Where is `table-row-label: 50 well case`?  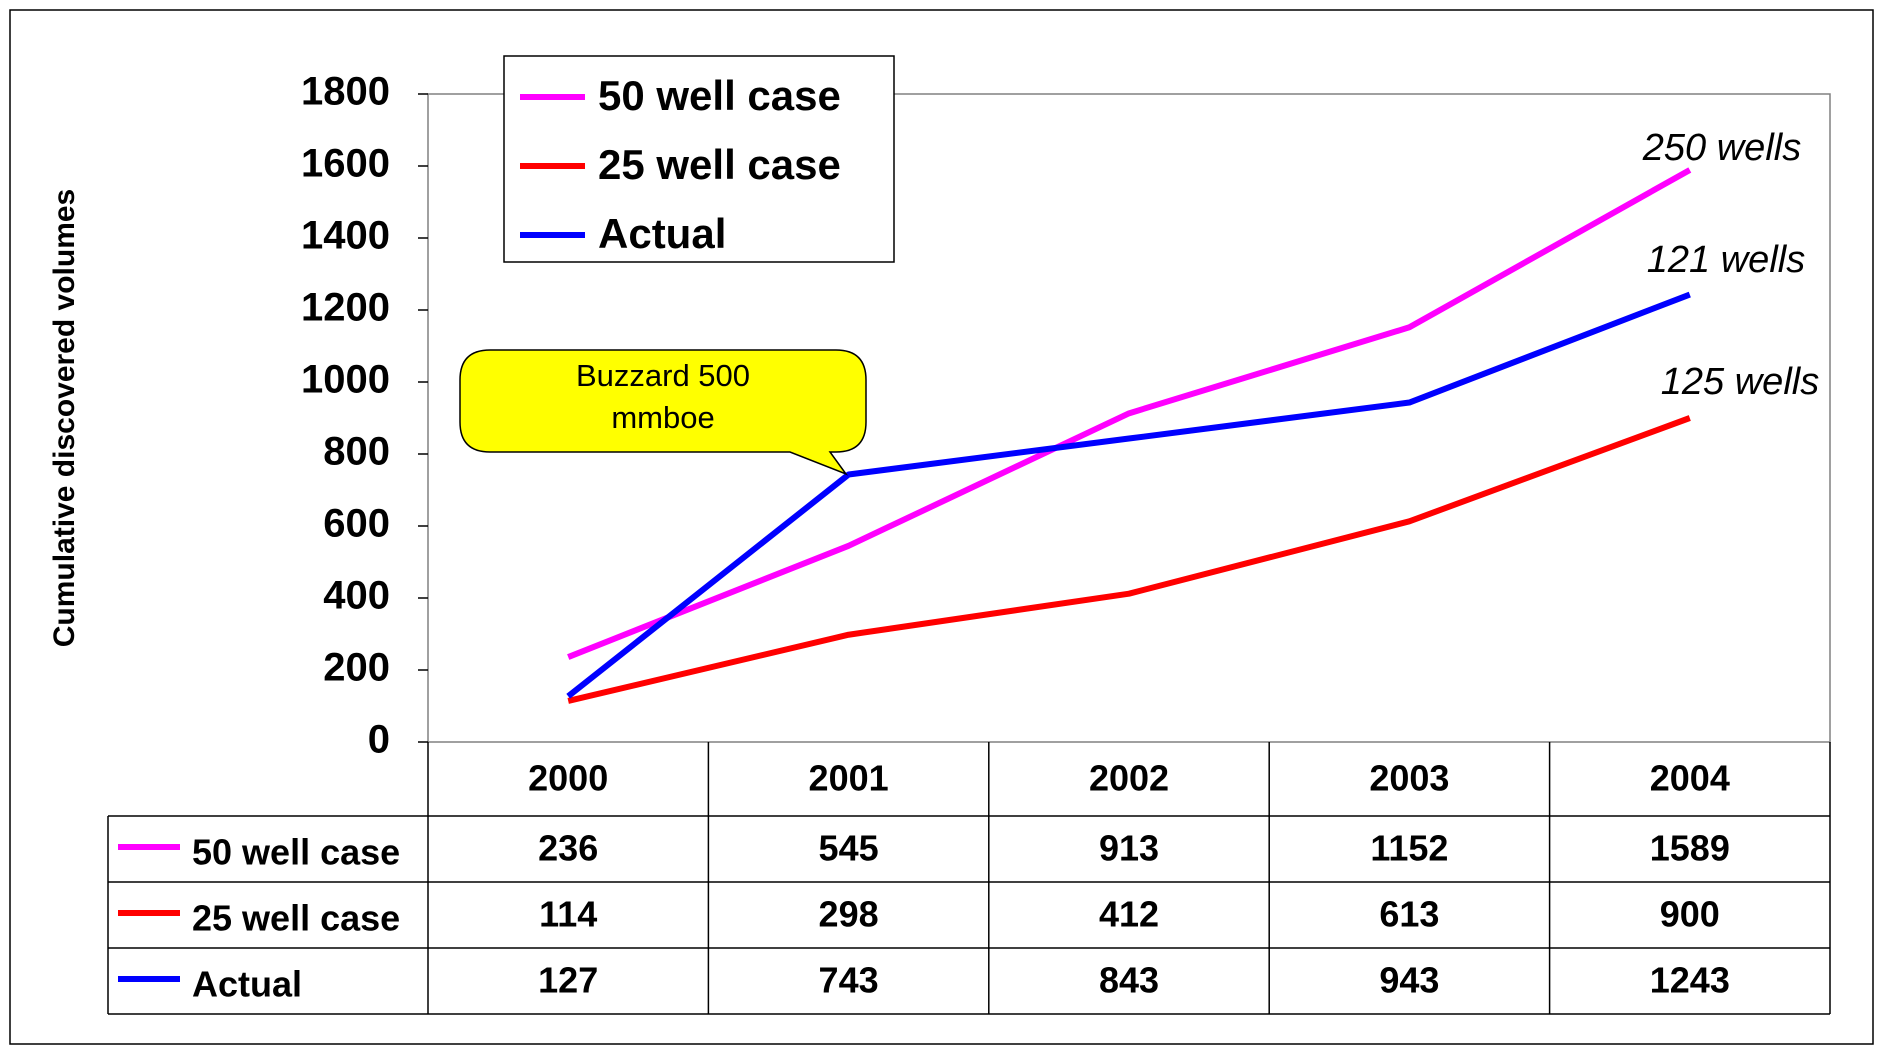
table-row-label: 50 well case is located at coordinates (296, 852).